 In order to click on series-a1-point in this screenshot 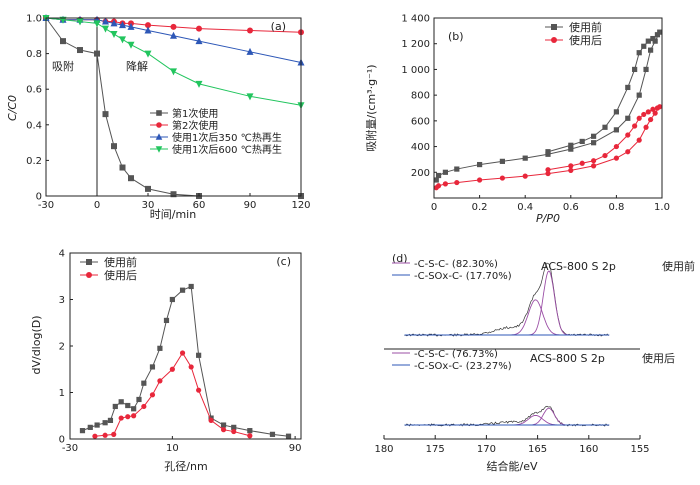, I will do `click(199, 28)`.